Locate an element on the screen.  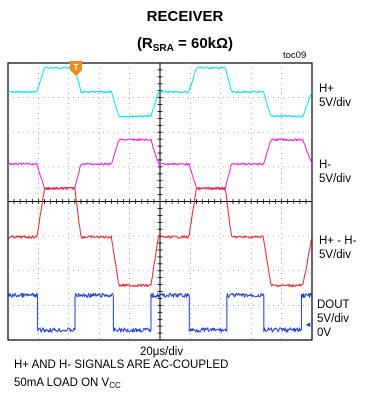
trigger-marker-label: T is located at coordinates (76, 67).